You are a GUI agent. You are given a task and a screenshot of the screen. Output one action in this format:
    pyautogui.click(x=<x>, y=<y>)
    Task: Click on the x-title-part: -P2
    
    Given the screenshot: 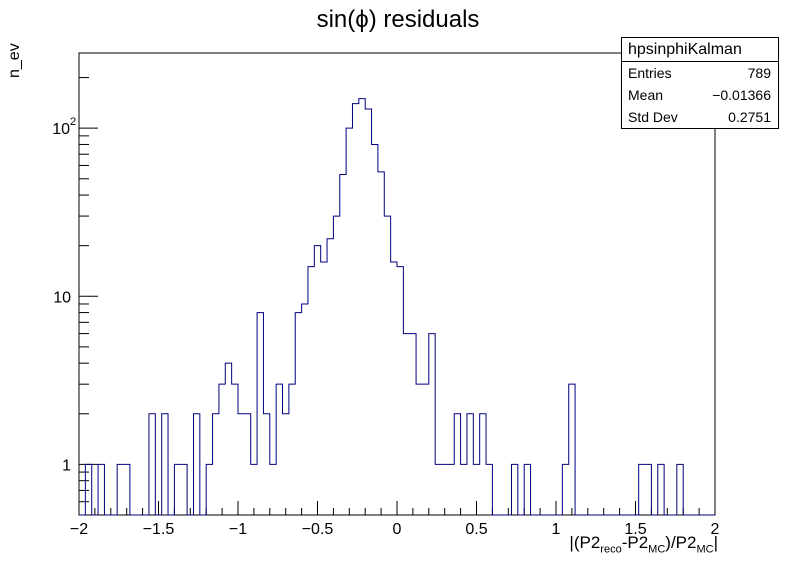 What is the action you would take?
    pyautogui.click(x=635, y=542)
    